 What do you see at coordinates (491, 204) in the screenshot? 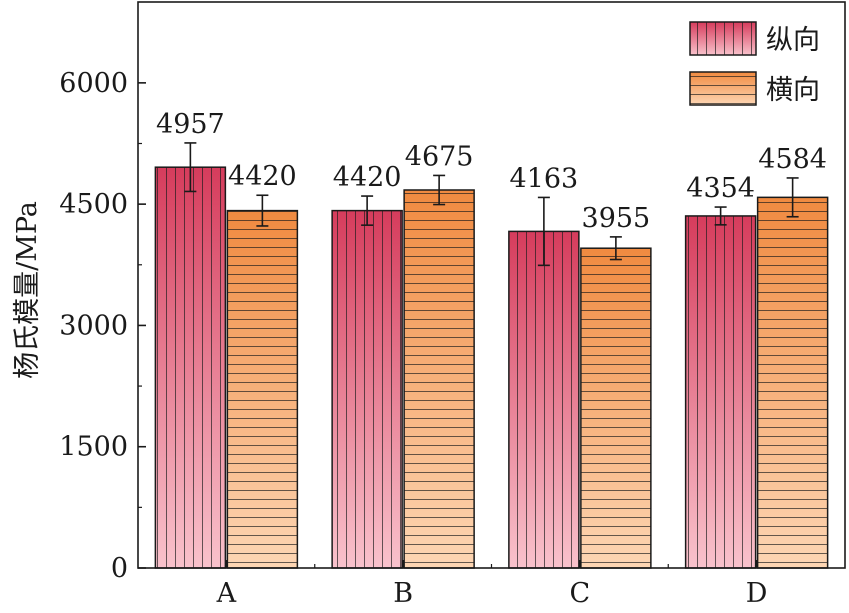
I see `error-bars-layer` at bounding box center [491, 204].